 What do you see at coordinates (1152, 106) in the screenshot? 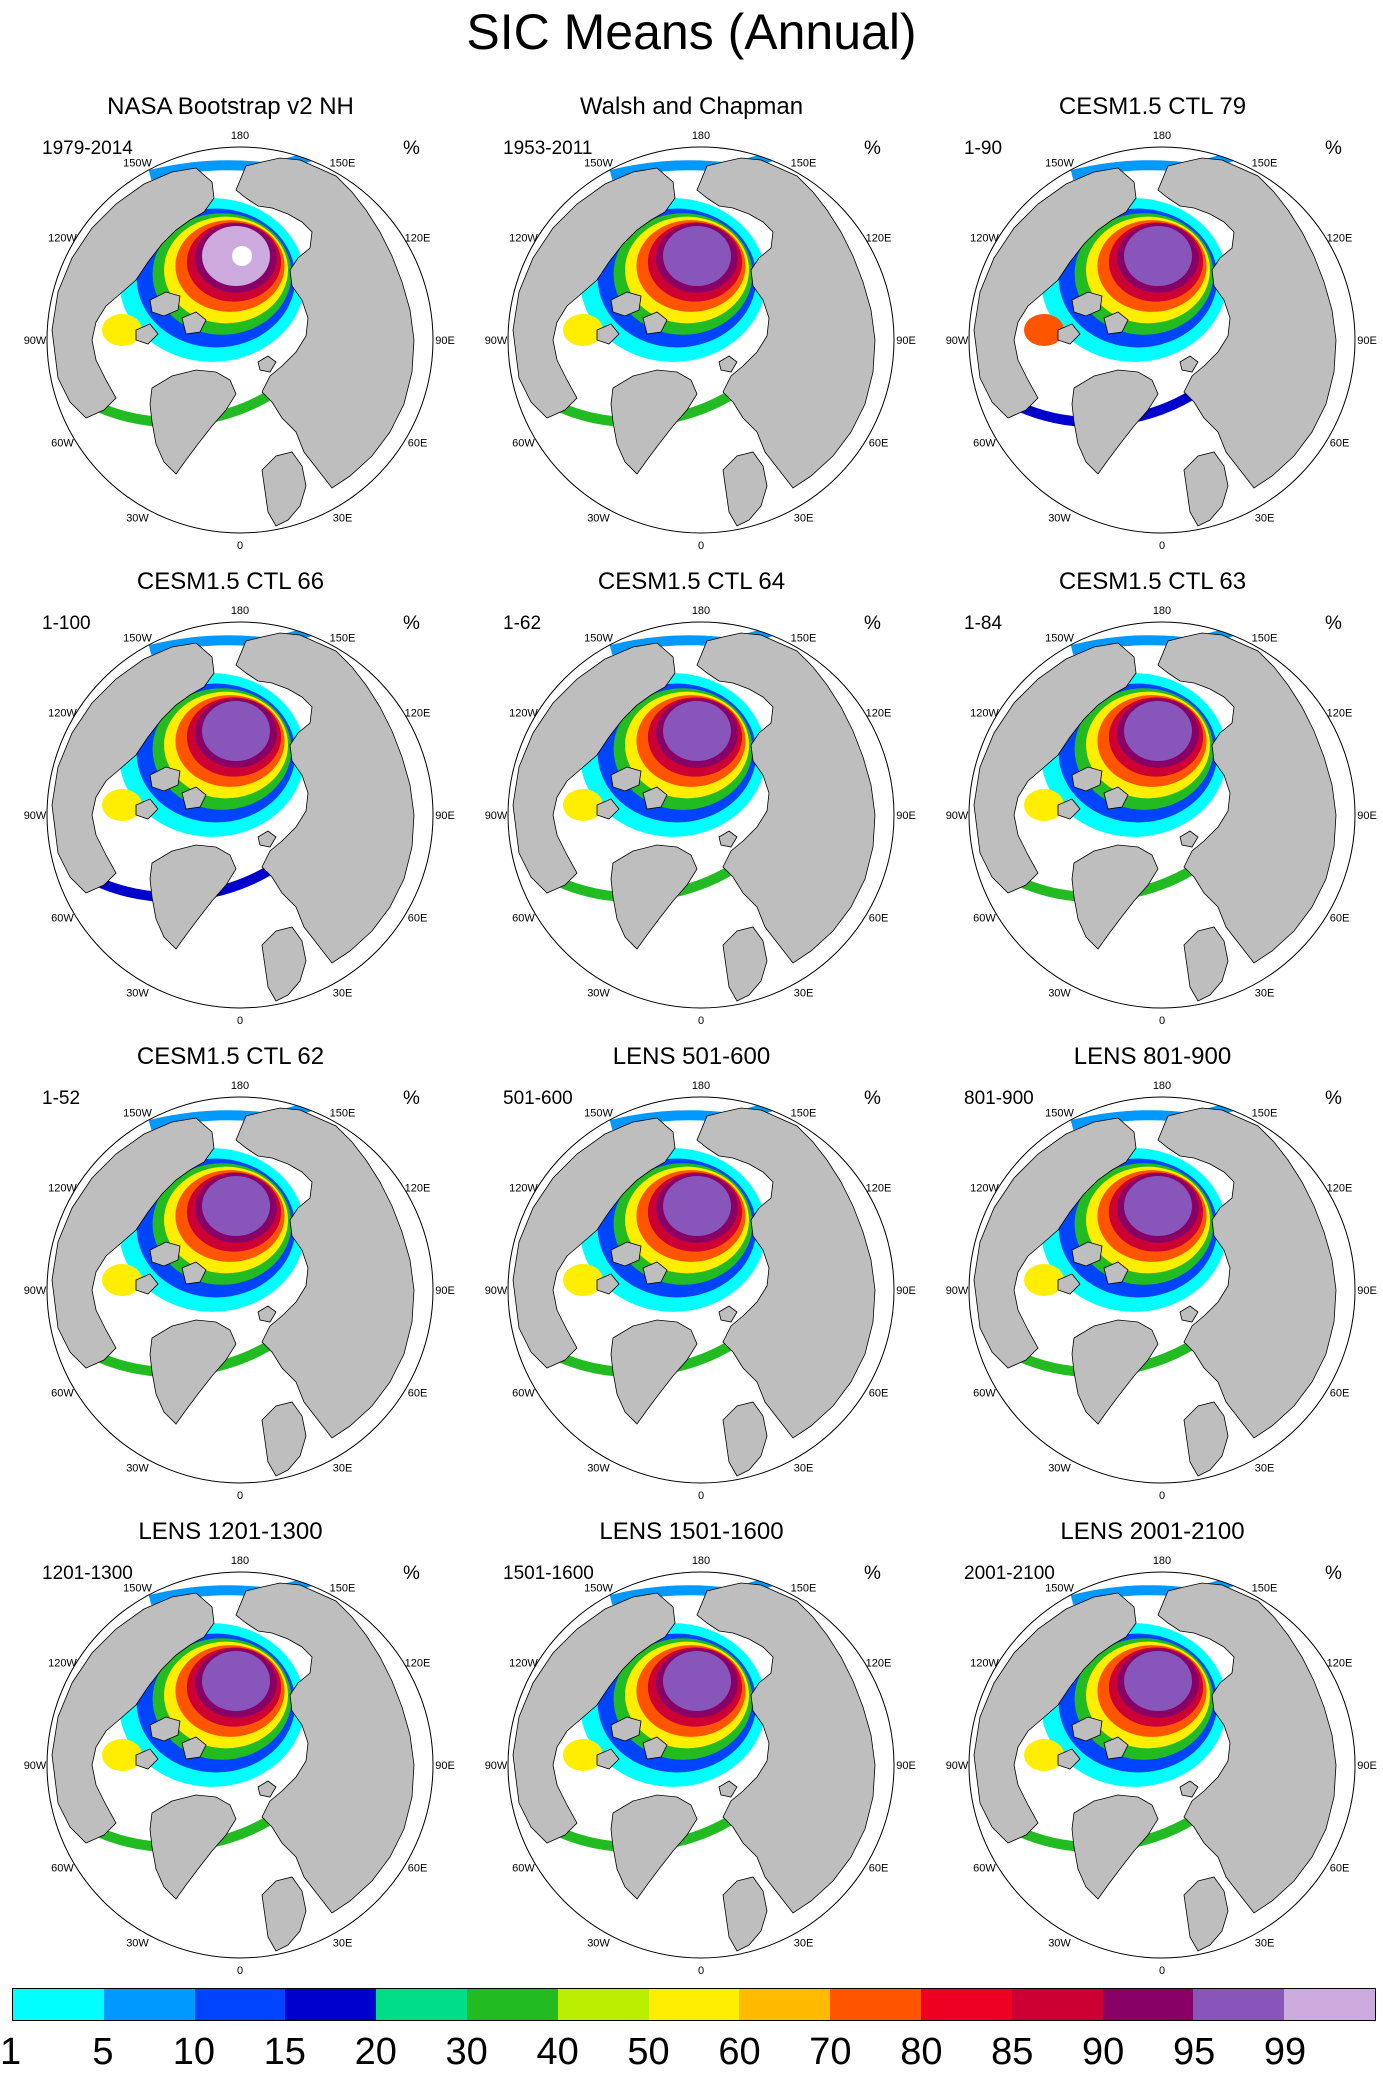
I see `panel-title: CESM1.5 CTL 79` at bounding box center [1152, 106].